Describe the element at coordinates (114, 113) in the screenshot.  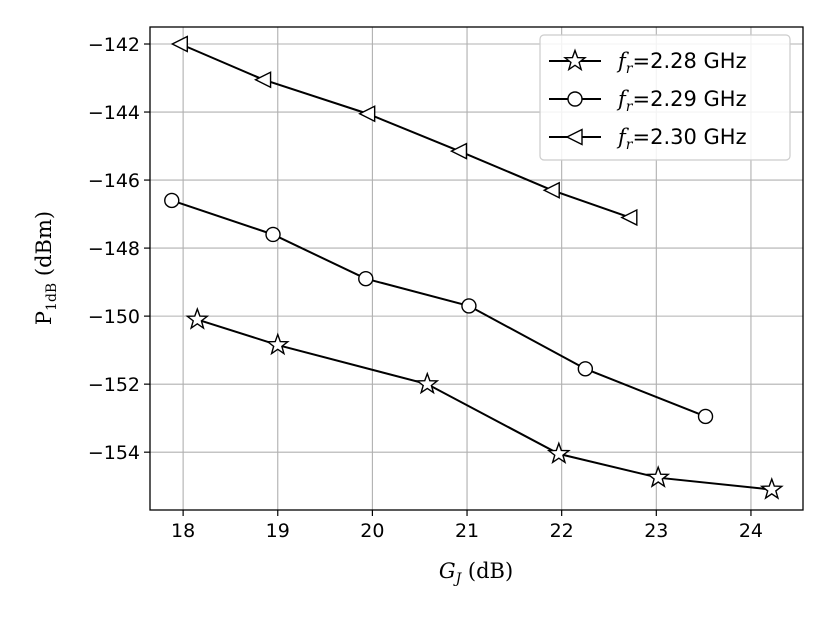
I see `y-tick-label: −144` at that location.